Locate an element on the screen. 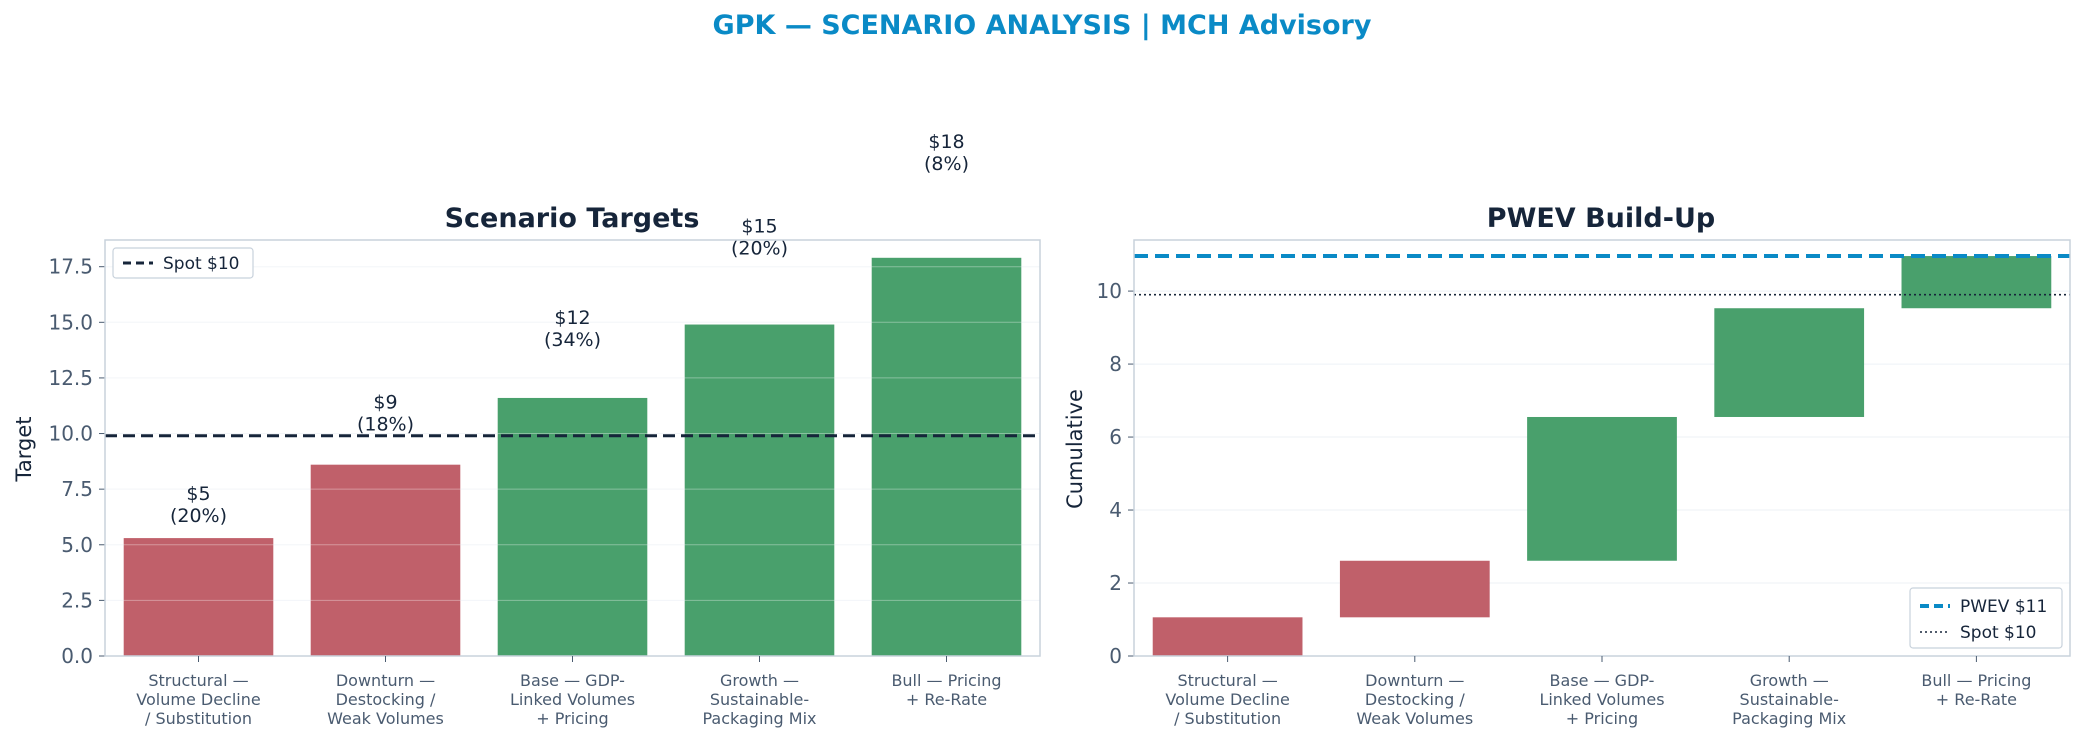  right-x-tick-label: Growth — Sustainable-Packaging Mix is located at coordinates (1789, 699).